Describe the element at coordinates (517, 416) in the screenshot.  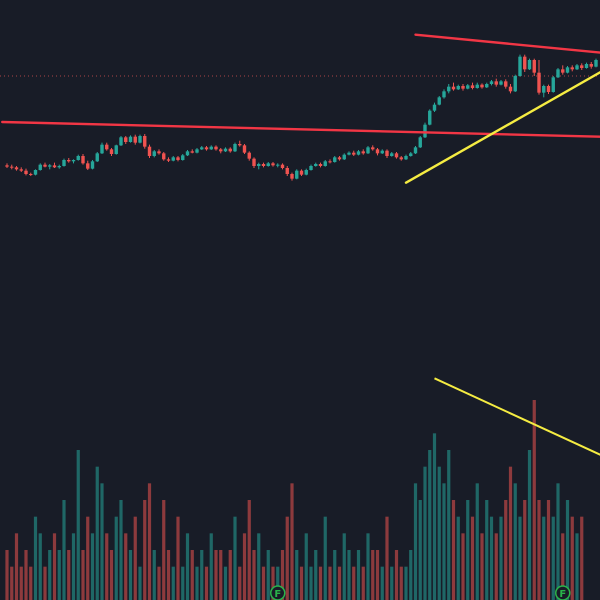
I see `volume-trendline` at that location.